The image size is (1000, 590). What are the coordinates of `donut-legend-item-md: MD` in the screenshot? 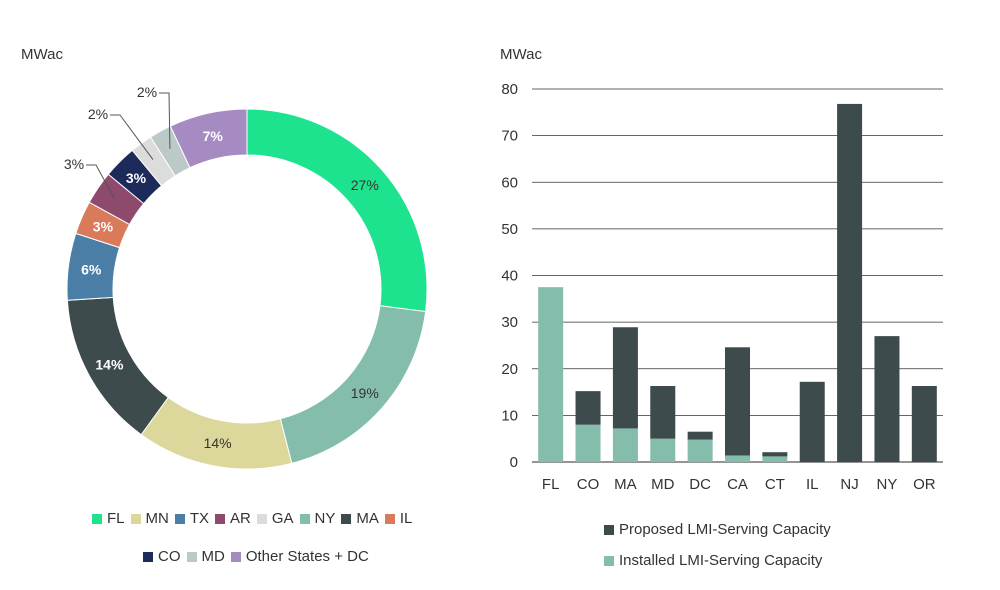 It's located at (205, 556).